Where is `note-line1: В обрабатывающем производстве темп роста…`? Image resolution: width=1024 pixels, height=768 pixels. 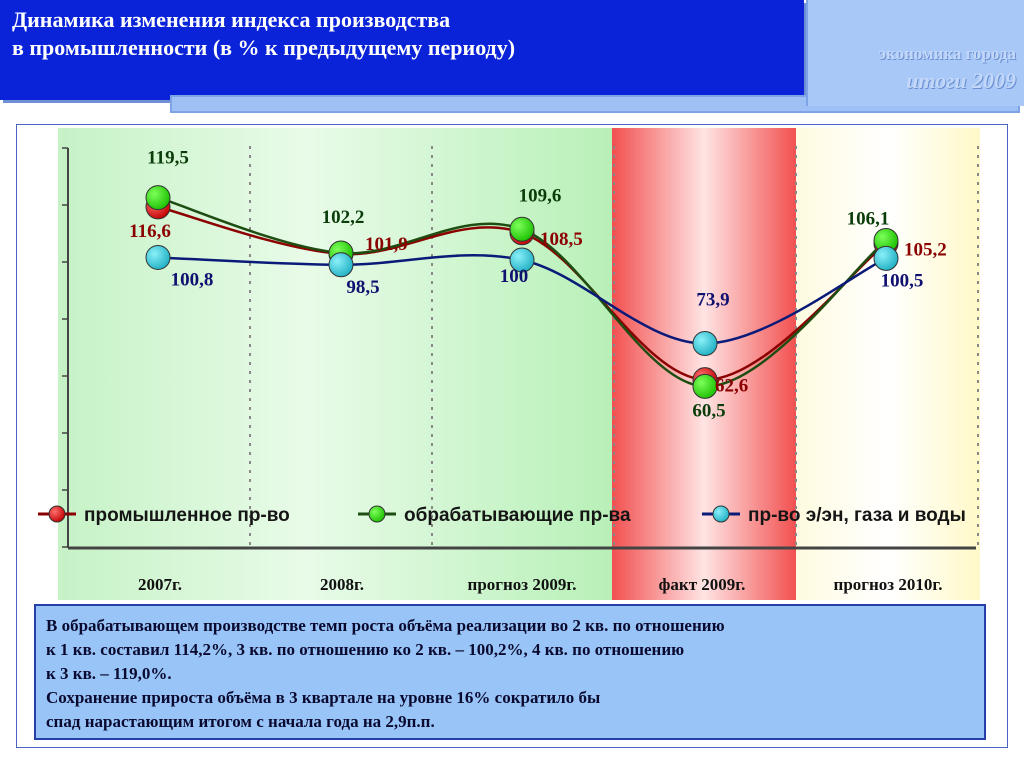
note-line1: В обрабатывающем производстве темп роста… is located at coordinates (385, 625).